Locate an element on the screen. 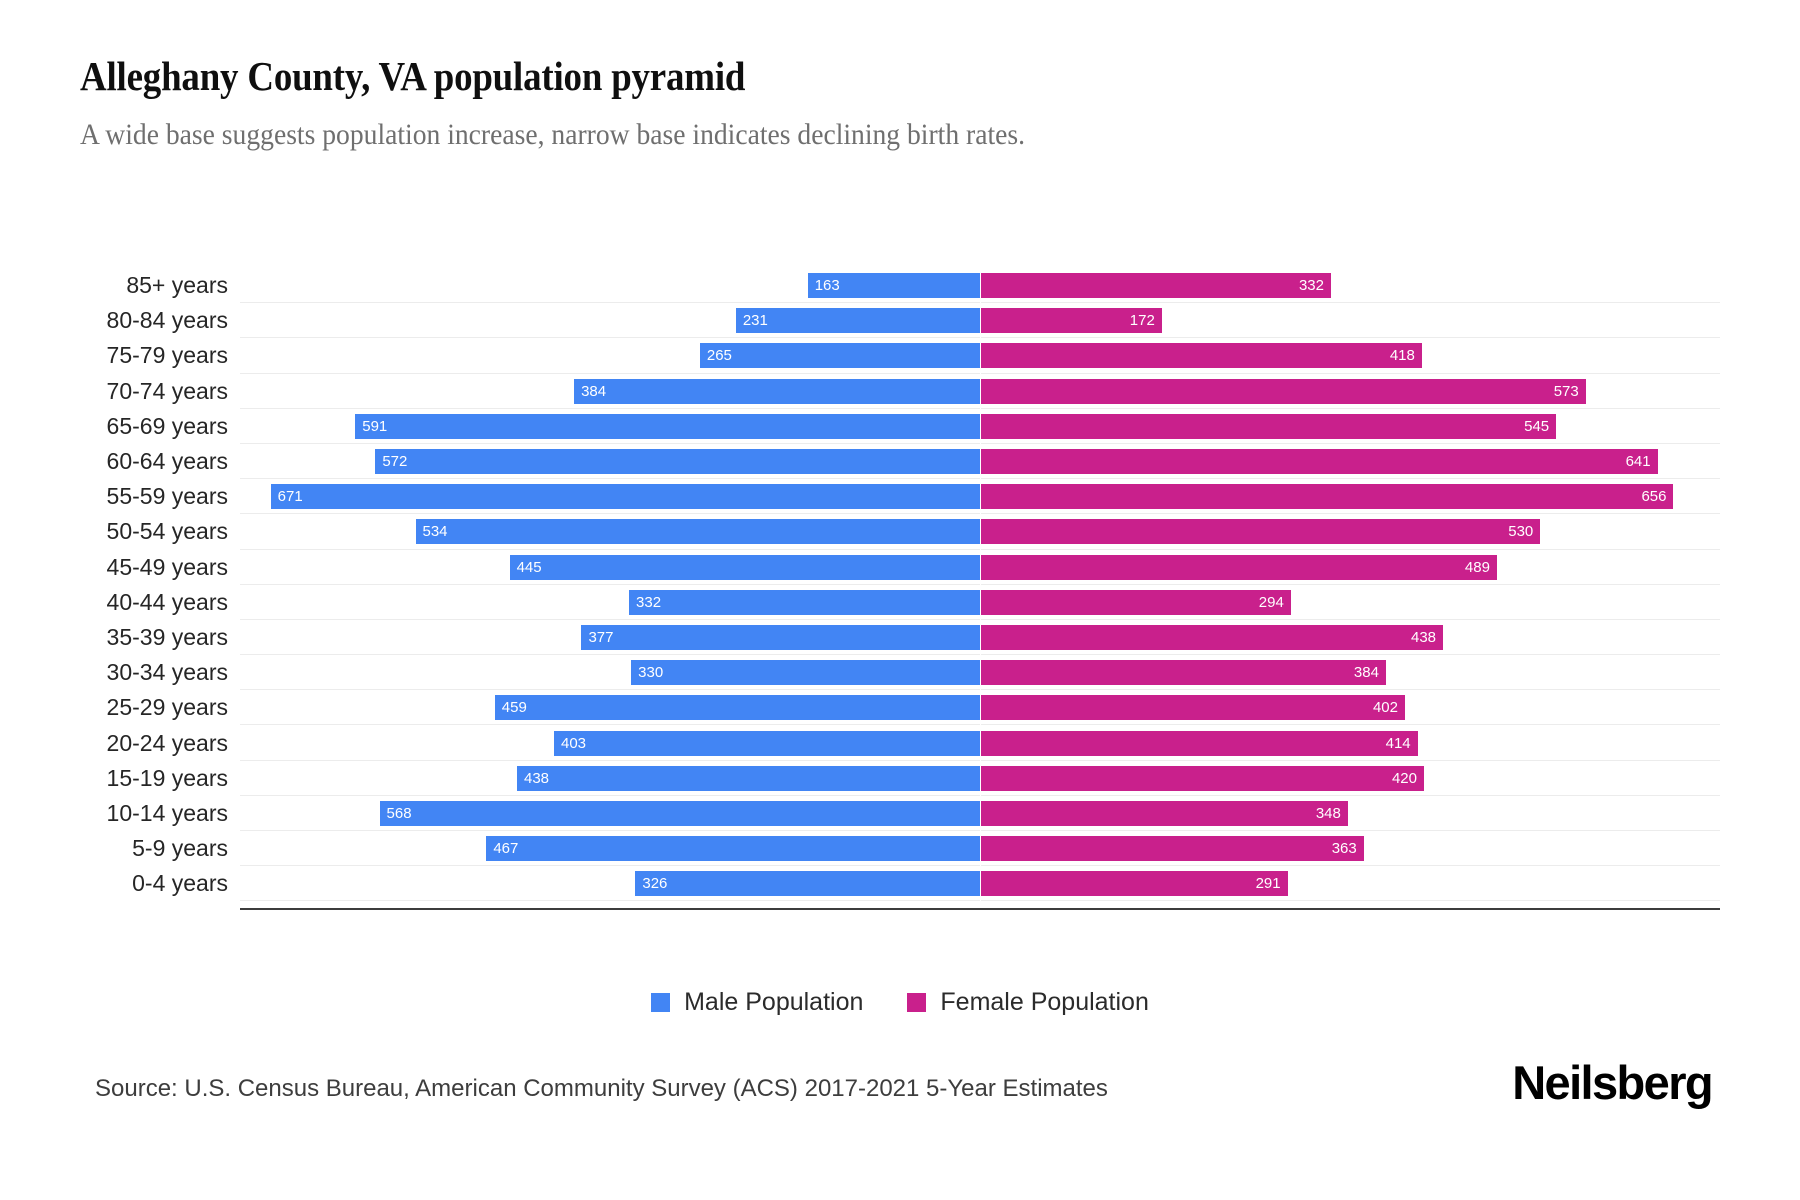  female-bar: 438 is located at coordinates (1212, 637).